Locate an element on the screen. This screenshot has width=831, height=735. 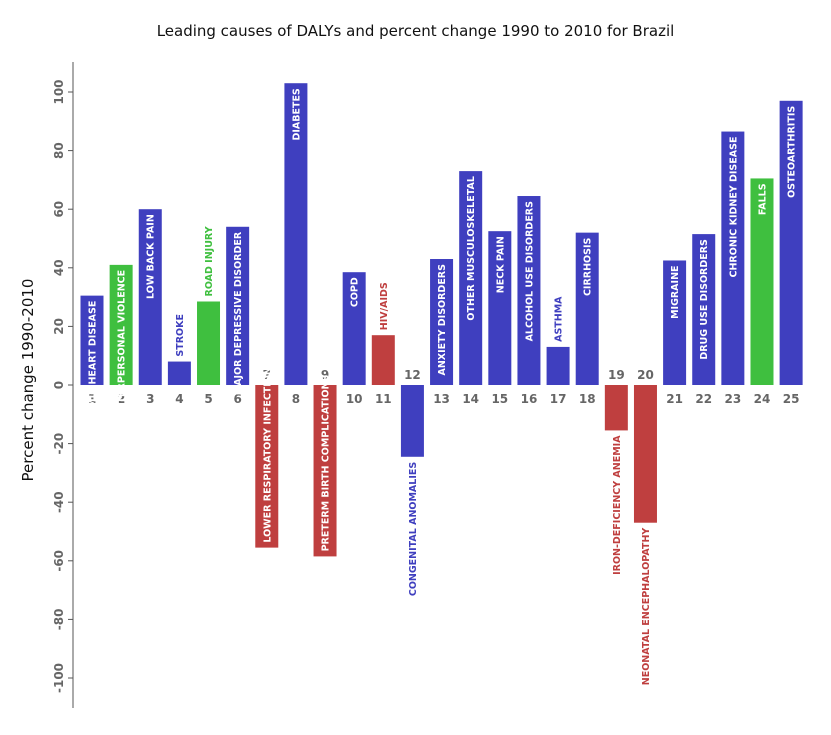
y-tick-label: -80 is located at coordinates (59, 620).